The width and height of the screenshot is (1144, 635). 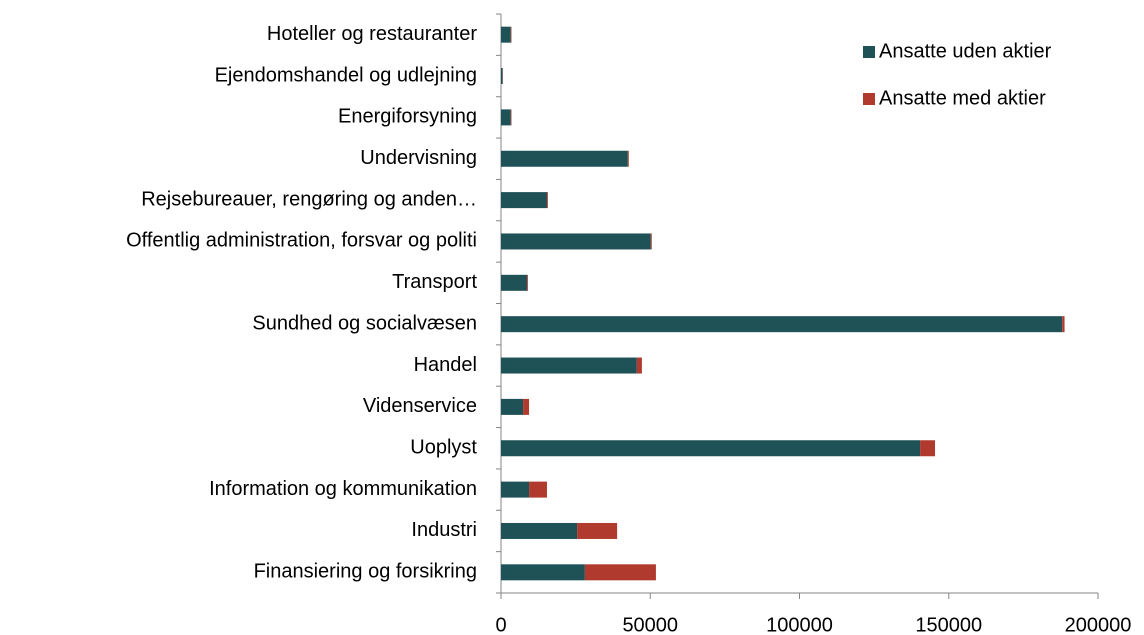 What do you see at coordinates (434, 282) in the screenshot?
I see `y-tick-label: Transport` at bounding box center [434, 282].